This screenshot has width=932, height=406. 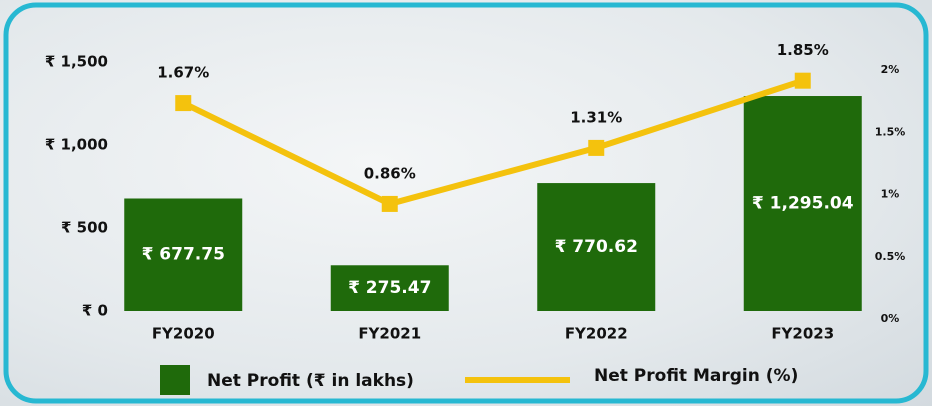 What do you see at coordinates (310, 381) in the screenshot?
I see `legend-label: Net Profit (₹ in lakhs)` at bounding box center [310, 381].